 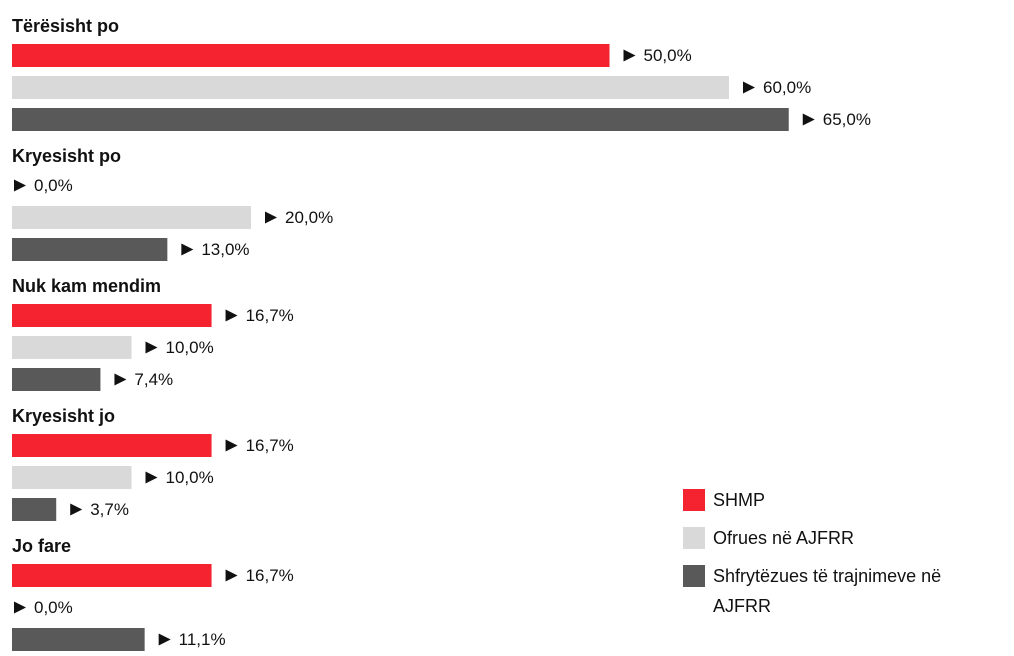 I want to click on value-label: 3,7%, so click(x=109, y=509).